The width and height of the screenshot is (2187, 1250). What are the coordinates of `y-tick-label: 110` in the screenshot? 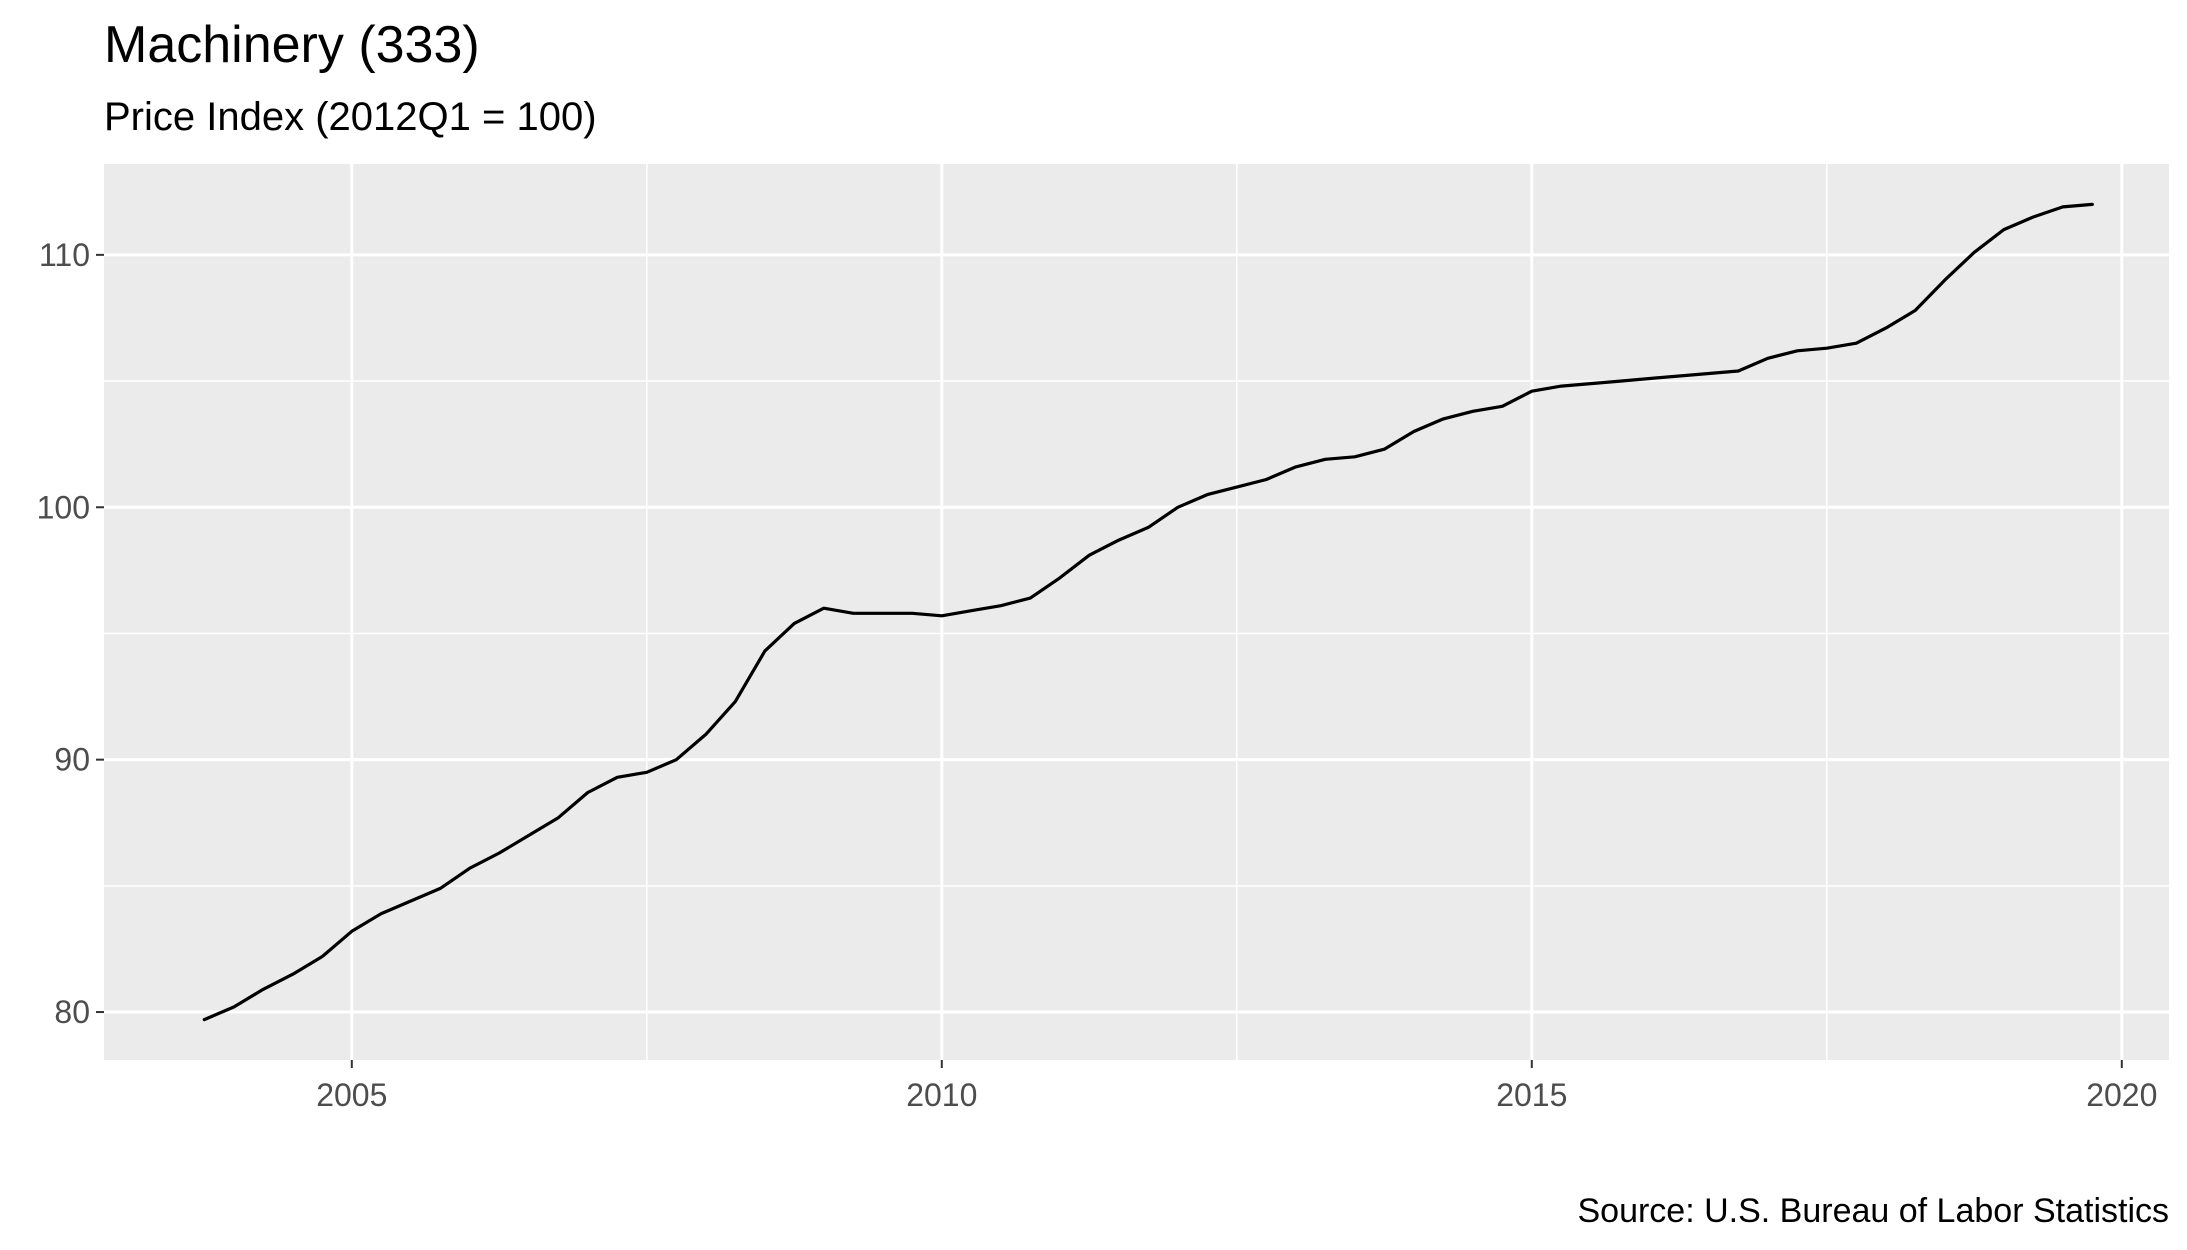 It's located at (64, 255).